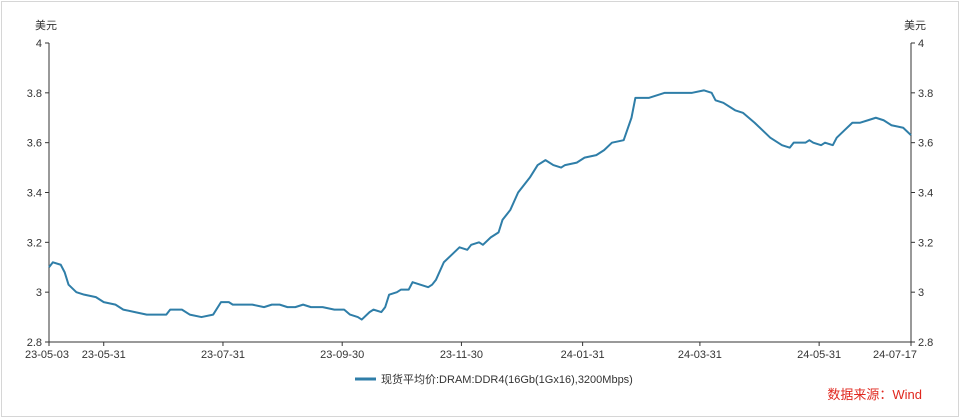  What do you see at coordinates (34, 243) in the screenshot?
I see `y-tick-label-left: 3.2` at bounding box center [34, 243].